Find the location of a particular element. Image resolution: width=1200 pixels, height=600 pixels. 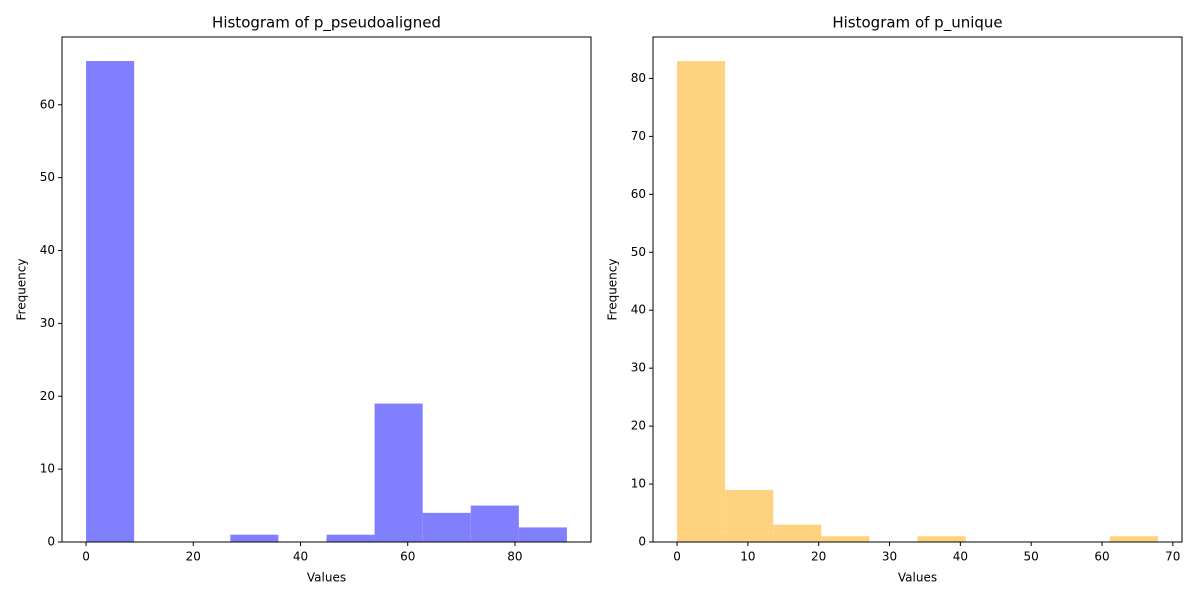

x-tick-label: 50 is located at coordinates (1031, 557).